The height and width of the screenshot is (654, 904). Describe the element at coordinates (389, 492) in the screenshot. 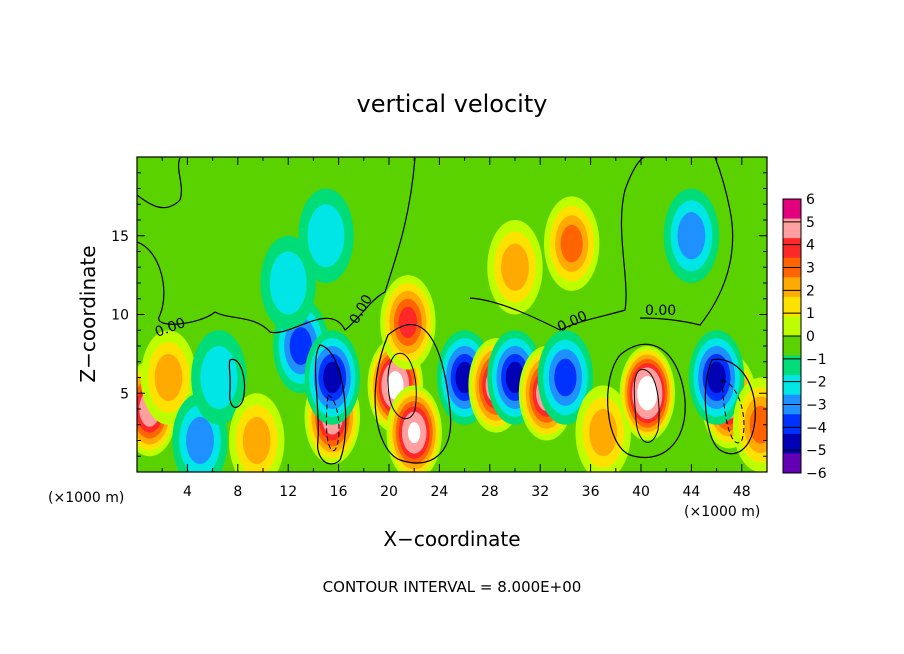

I see `x-tick-label: 20` at that location.